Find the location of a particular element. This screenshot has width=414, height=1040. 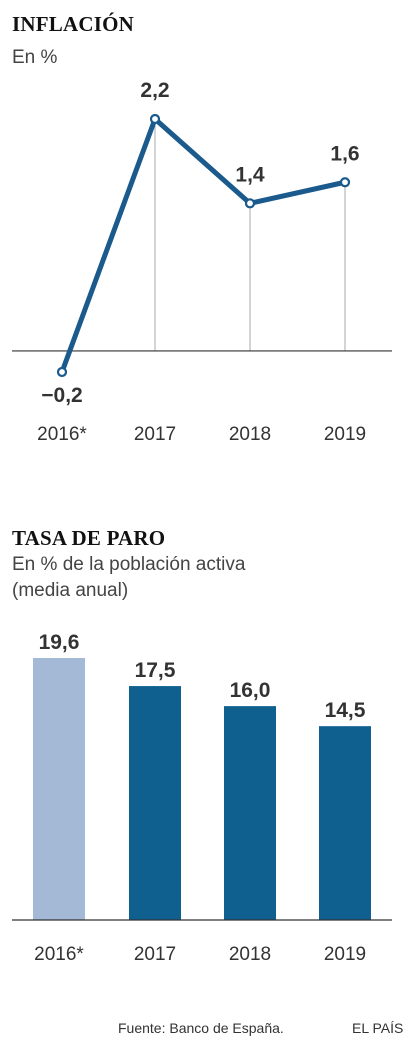

unemployment-chart-subtitle-line-1: En % de la población activa is located at coordinates (129, 564).